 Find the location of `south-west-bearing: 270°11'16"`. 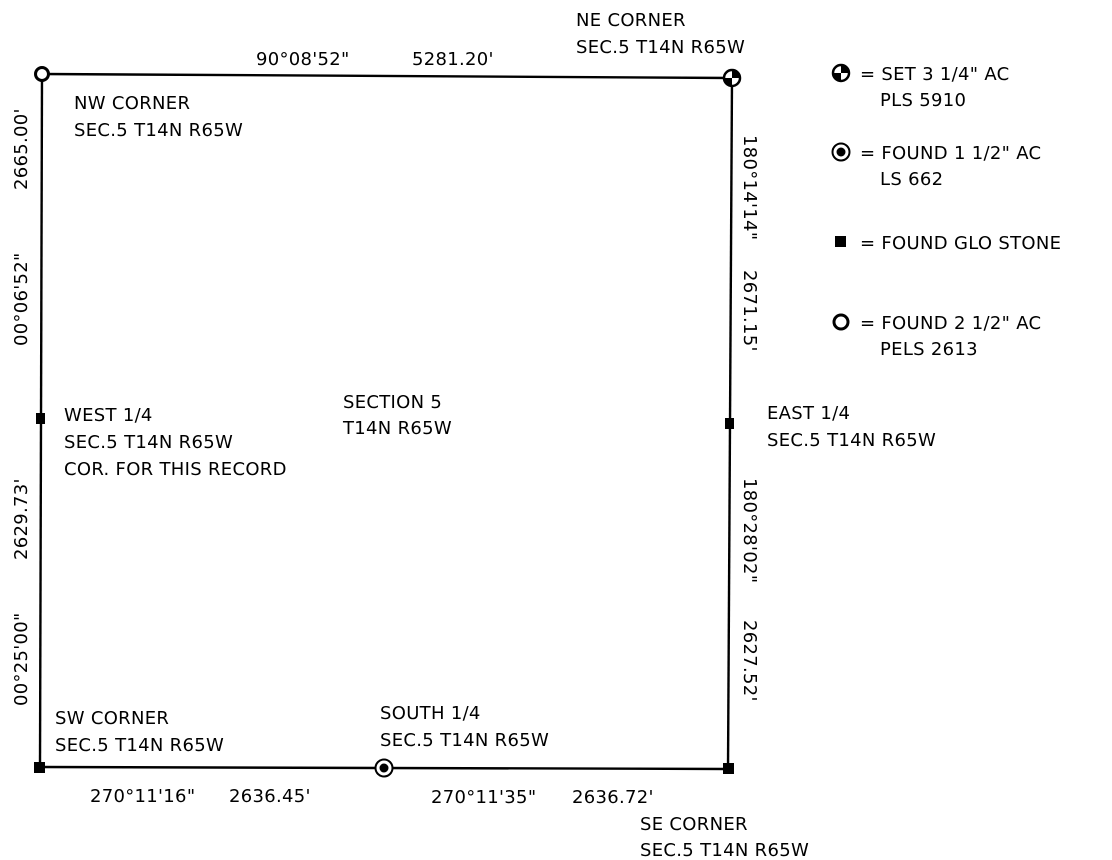

south-west-bearing: 270°11'16" is located at coordinates (142, 796).